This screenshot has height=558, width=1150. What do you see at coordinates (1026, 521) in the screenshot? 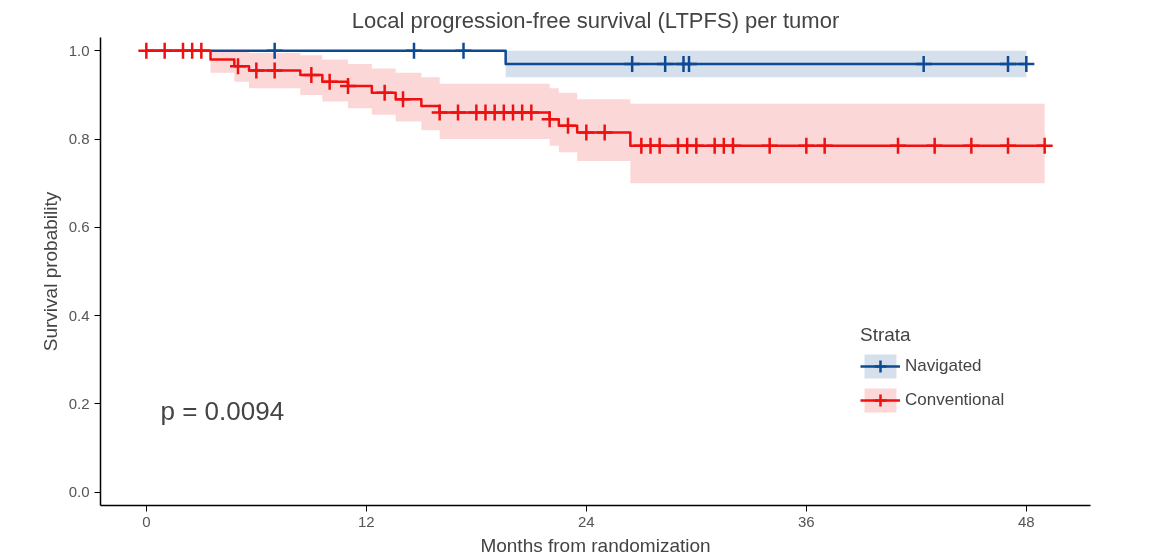
I see `x-tick-label: 48` at bounding box center [1026, 521].